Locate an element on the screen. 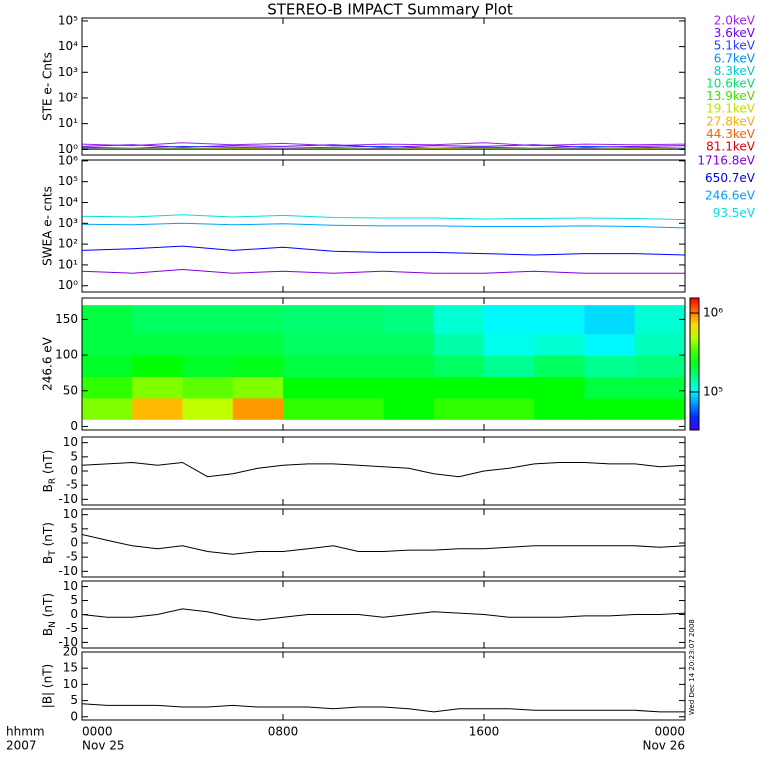 Image resolution: width=780 pixels, height=780 pixels. x-date-label: Nov 25 is located at coordinates (103, 746).